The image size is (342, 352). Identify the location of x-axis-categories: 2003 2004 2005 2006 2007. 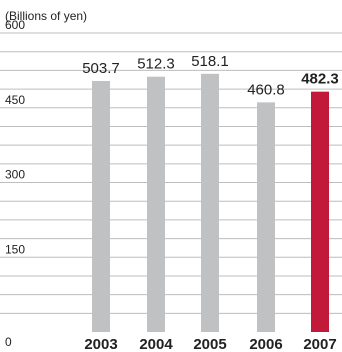
(210, 344).